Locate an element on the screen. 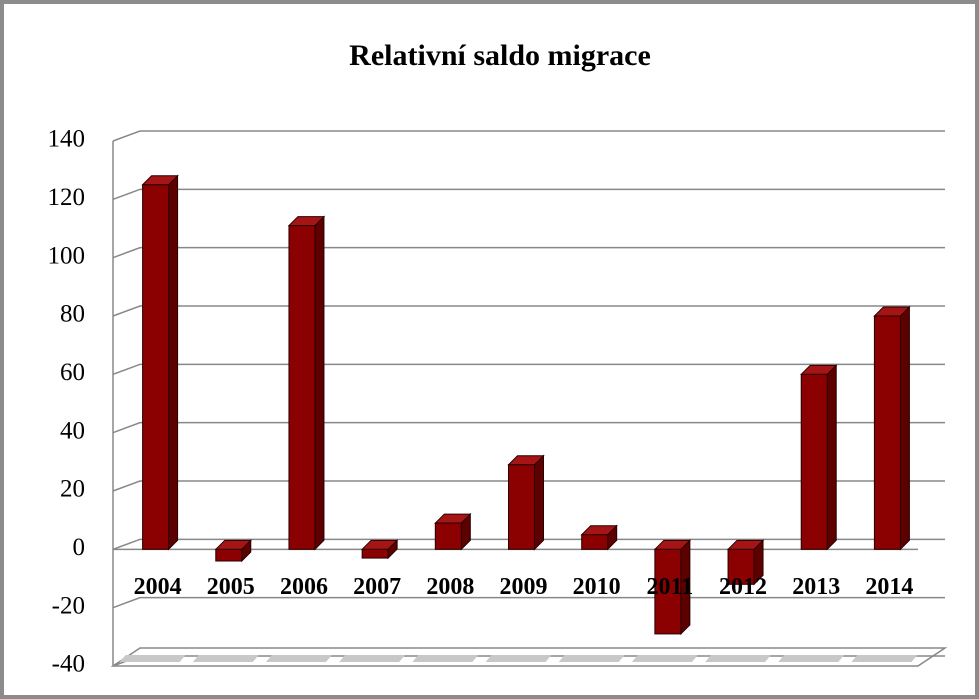 The image size is (979, 699). y-tick-label: 60 is located at coordinates (72, 372).